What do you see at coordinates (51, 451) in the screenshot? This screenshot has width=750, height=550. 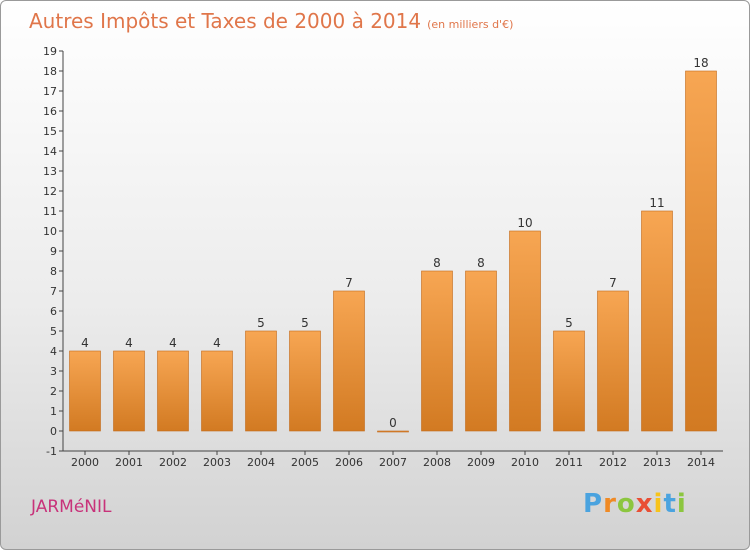 I see `y-tick-label: -1` at bounding box center [51, 451].